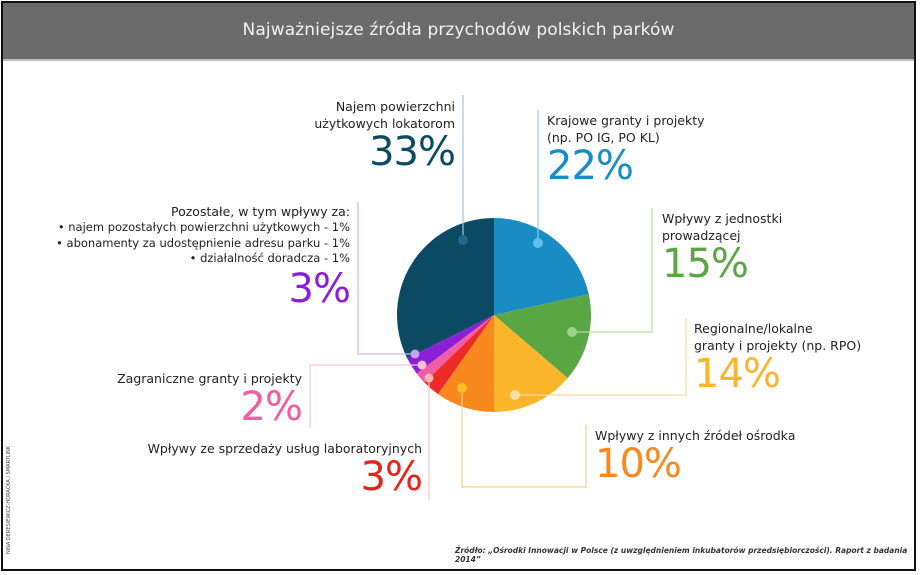 This screenshot has width=920, height=575. Describe the element at coordinates (384, 123) in the screenshot. I see `label-najem-line2: użytkowych lokatorom` at that location.